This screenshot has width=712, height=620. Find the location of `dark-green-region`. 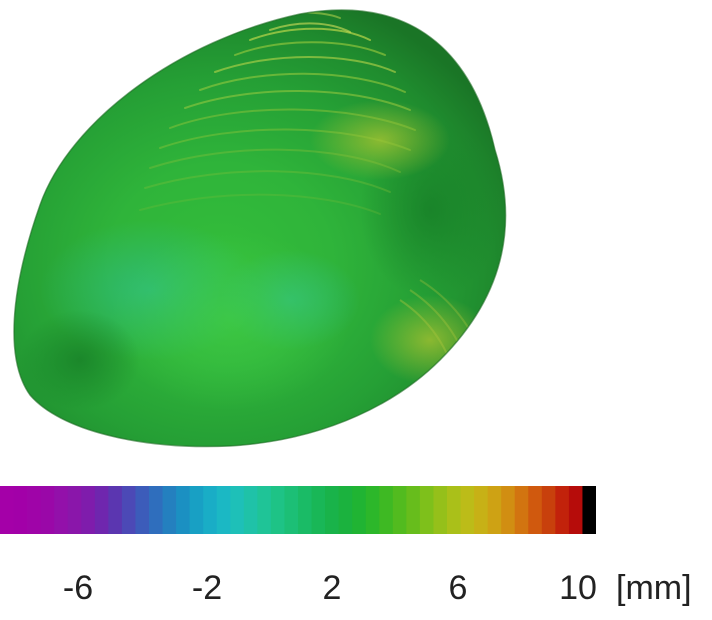

dark-green-region is located at coordinates (80, 360).